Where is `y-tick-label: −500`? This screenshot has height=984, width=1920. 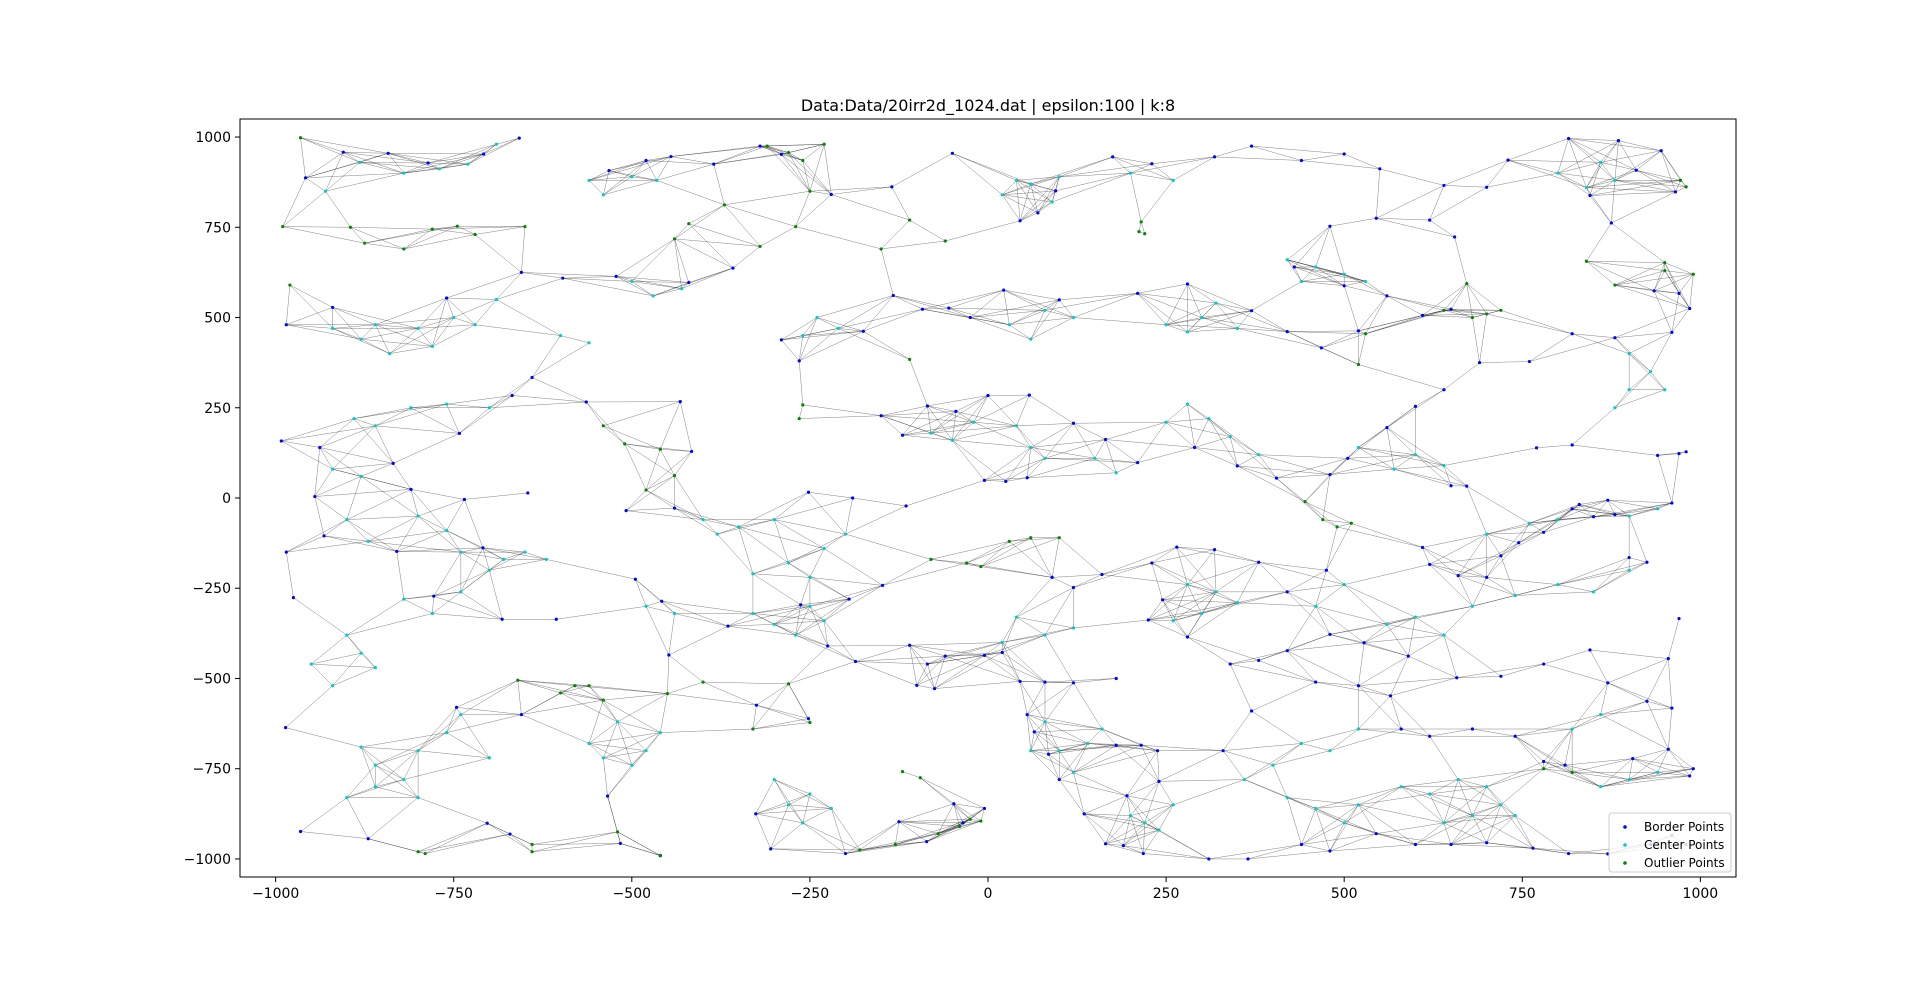
y-tick-label: −500 is located at coordinates (212, 679).